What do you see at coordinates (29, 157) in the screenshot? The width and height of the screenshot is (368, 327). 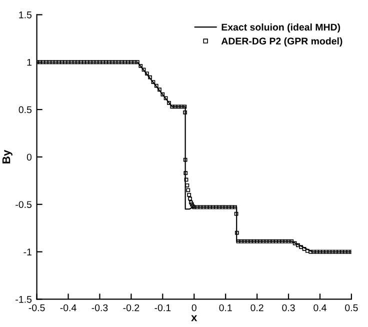 I see `y-tick-label: 0` at bounding box center [29, 157].